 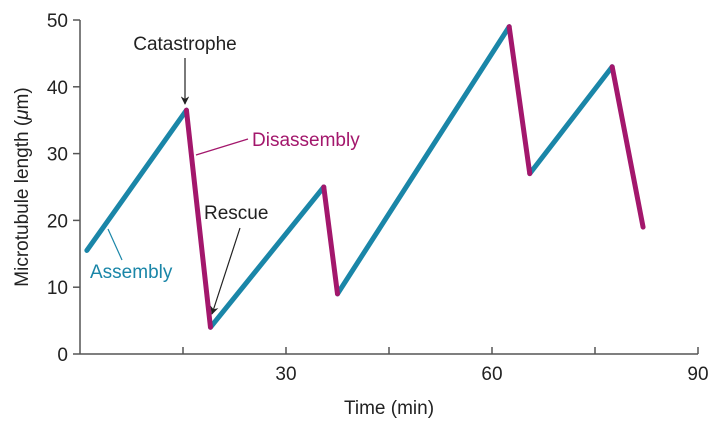 What do you see at coordinates (445, 366) in the screenshot?
I see `x-ticks: 30 60 90` at bounding box center [445, 366].